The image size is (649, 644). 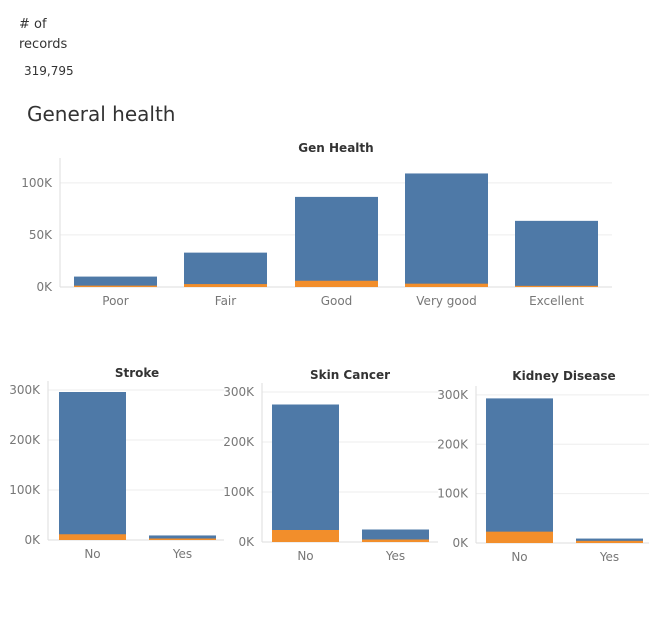 What do you see at coordinates (37, 183) in the screenshot?
I see `gen-health-ytick-label: 100K` at bounding box center [37, 183].